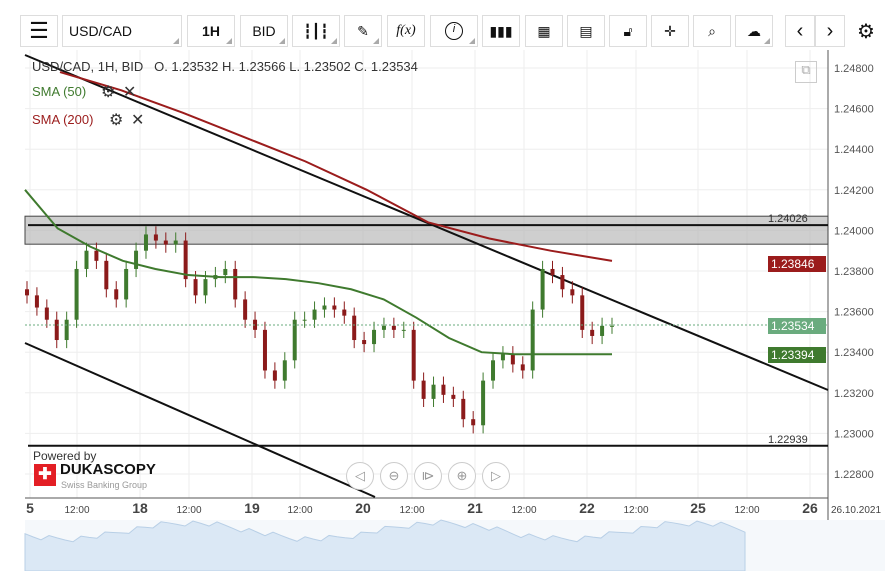  I want to click on sma200-legend: SMA (200), so click(63, 119).